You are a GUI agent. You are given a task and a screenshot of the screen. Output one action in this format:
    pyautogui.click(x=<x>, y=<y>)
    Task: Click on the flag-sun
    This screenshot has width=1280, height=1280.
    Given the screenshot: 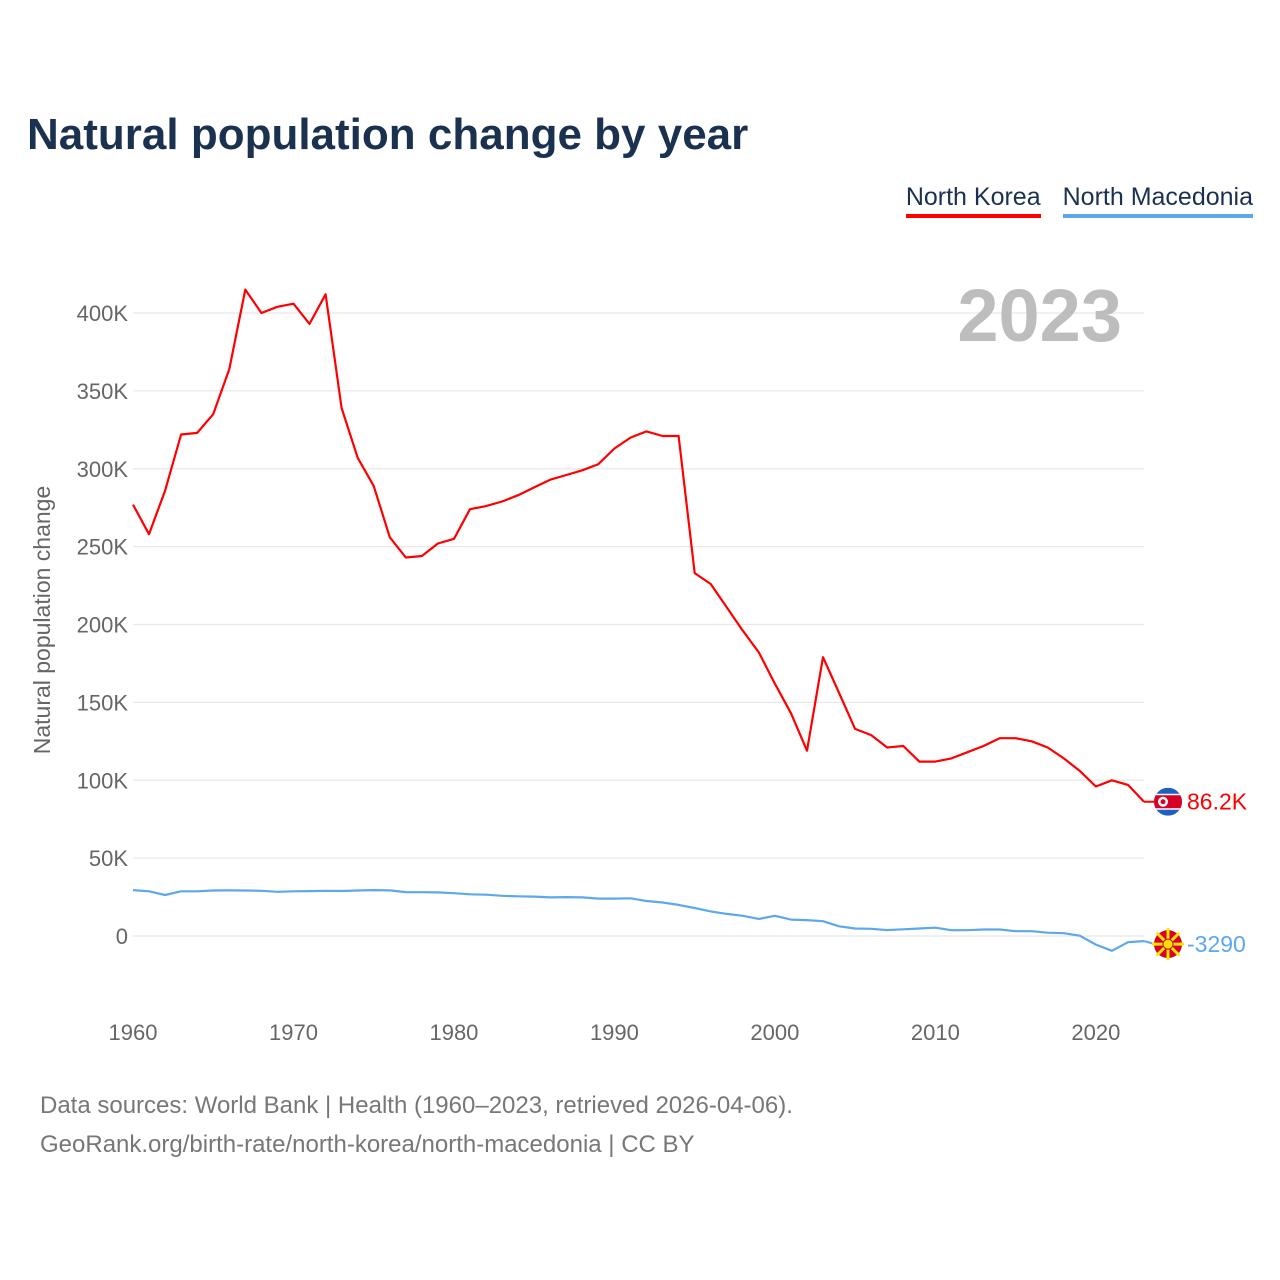 What is the action you would take?
    pyautogui.click(x=1168, y=944)
    